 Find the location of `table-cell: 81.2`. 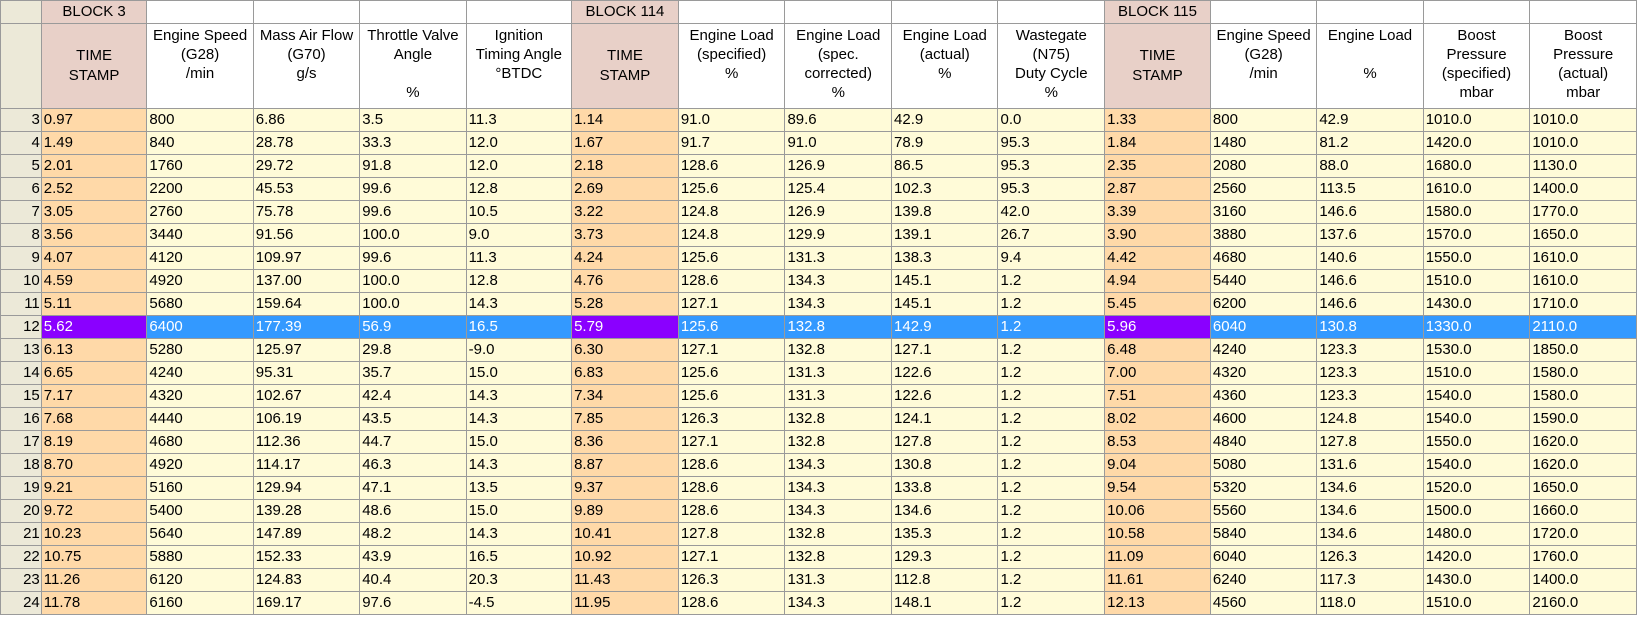

table-cell: 81.2 is located at coordinates (1370, 143).